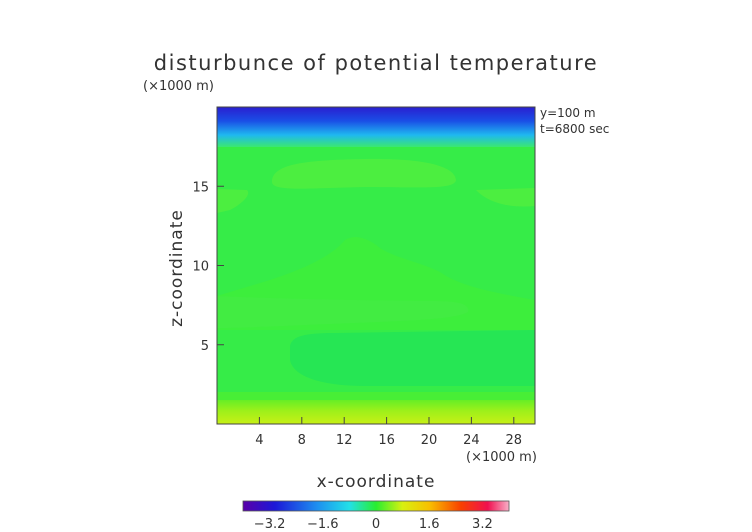 The width and height of the screenshot is (752, 532). I want to click on colorbar-ticks: −3.2 −1.6 0 1.6 3.2, so click(373, 524).